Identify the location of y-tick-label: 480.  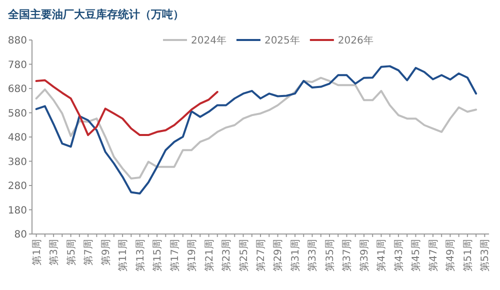
(17, 138).